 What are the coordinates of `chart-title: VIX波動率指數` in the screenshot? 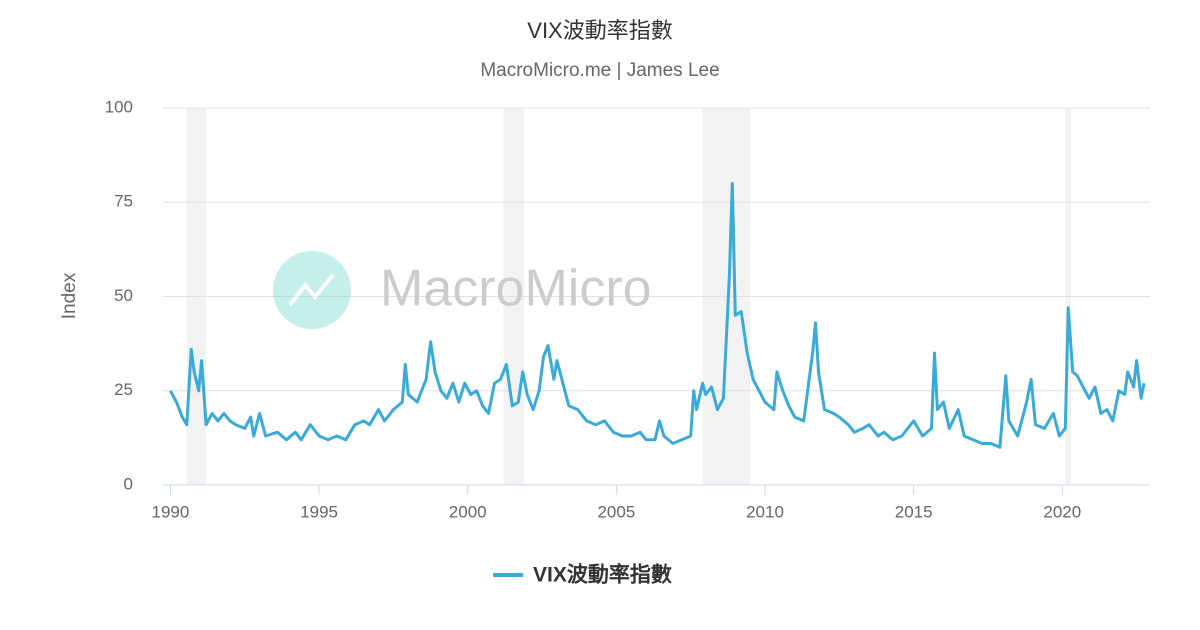 It's located at (599, 30).